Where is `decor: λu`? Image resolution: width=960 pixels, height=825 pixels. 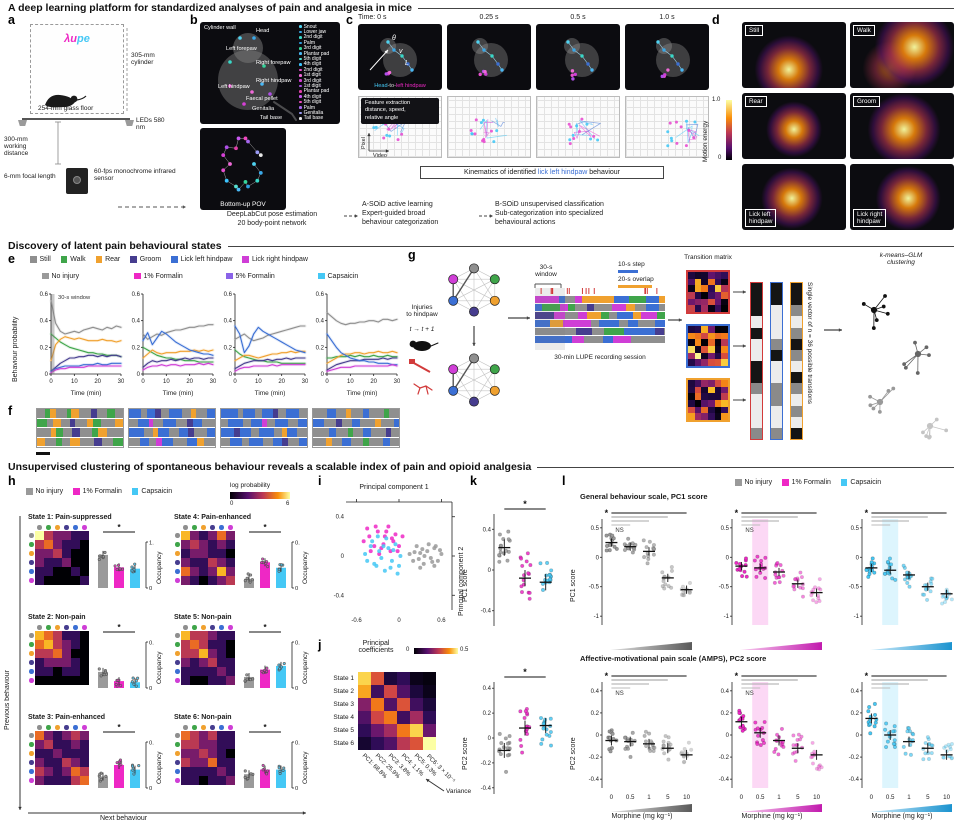
decor: λu is located at coordinates (70, 39).